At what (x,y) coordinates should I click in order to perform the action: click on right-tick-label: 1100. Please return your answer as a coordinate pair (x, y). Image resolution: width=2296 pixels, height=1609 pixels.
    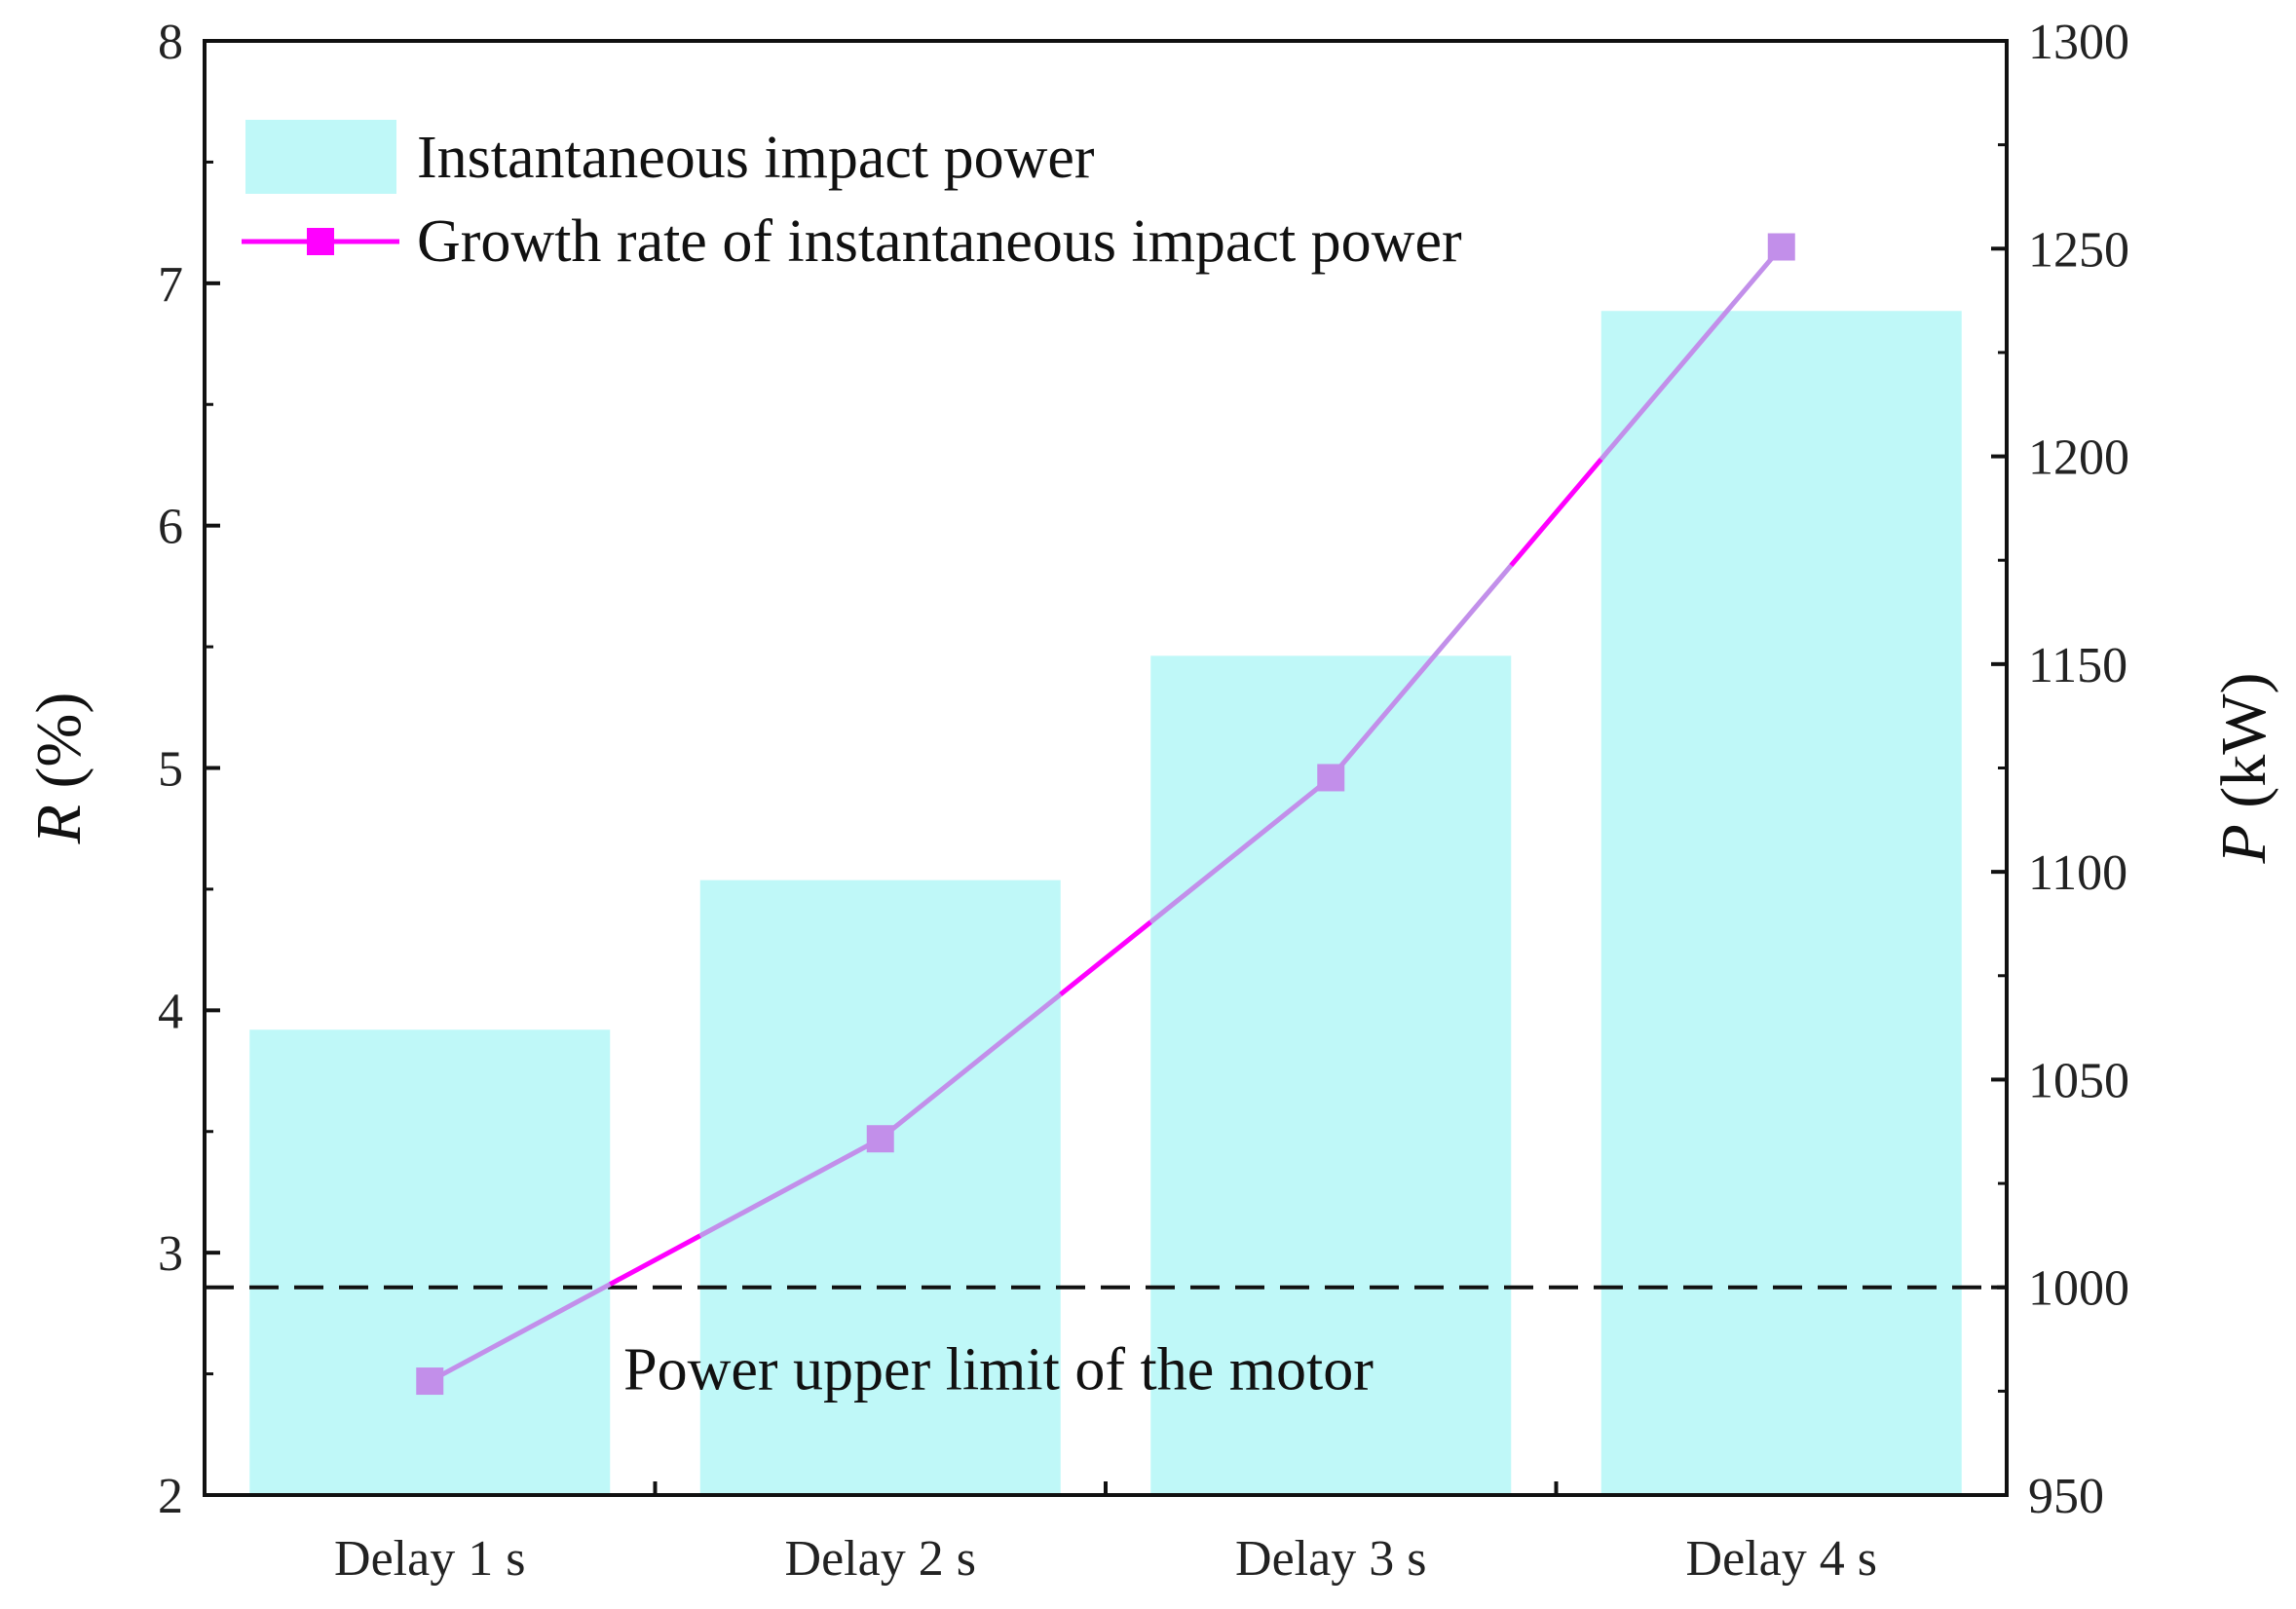
    Looking at the image, I should click on (2077, 873).